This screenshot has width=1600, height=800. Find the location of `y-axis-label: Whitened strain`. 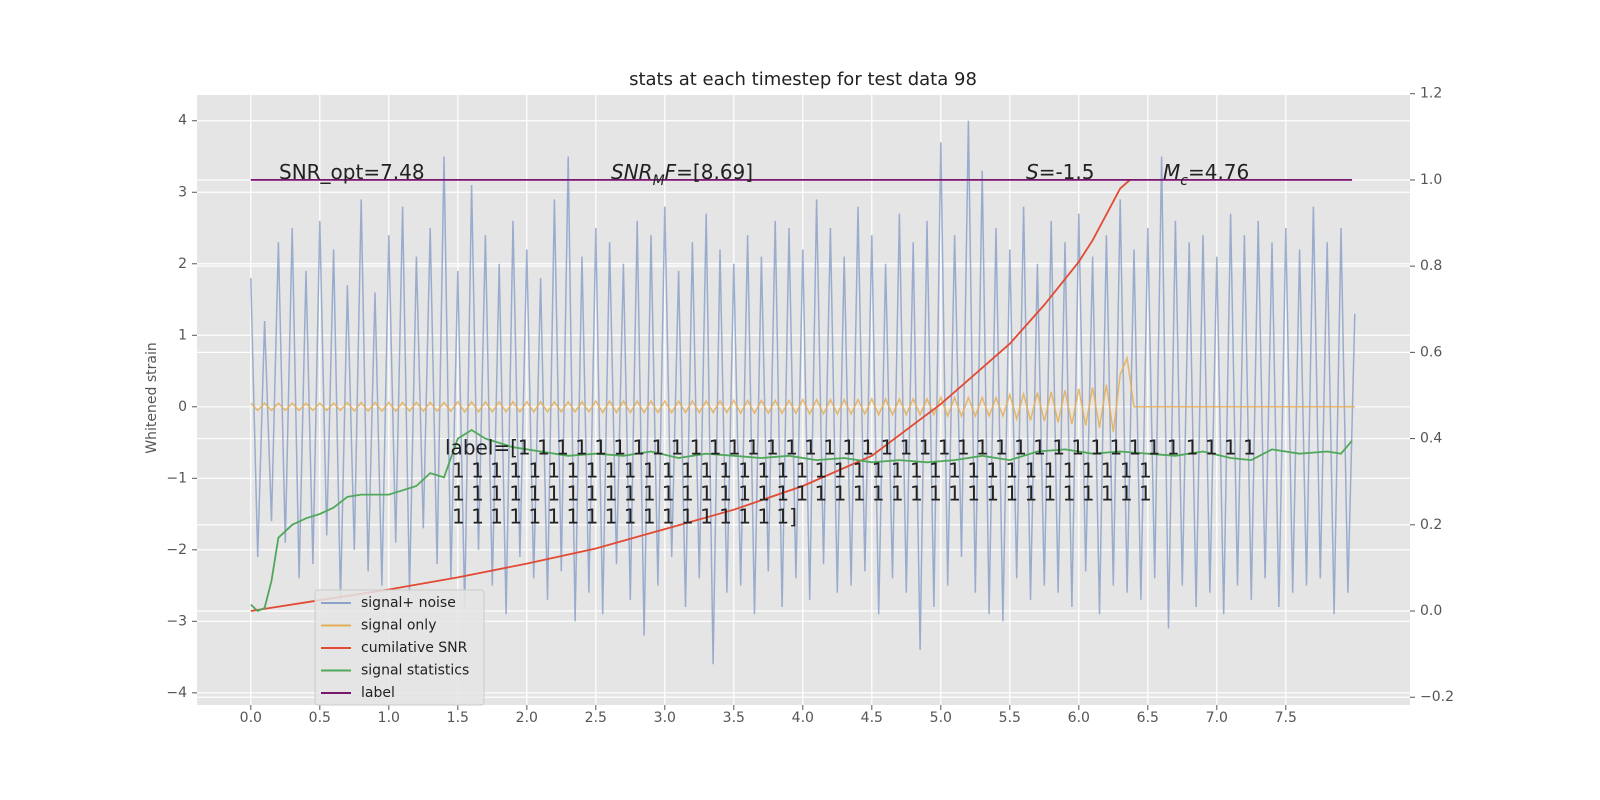

y-axis-label: Whitened strain is located at coordinates (152, 397).